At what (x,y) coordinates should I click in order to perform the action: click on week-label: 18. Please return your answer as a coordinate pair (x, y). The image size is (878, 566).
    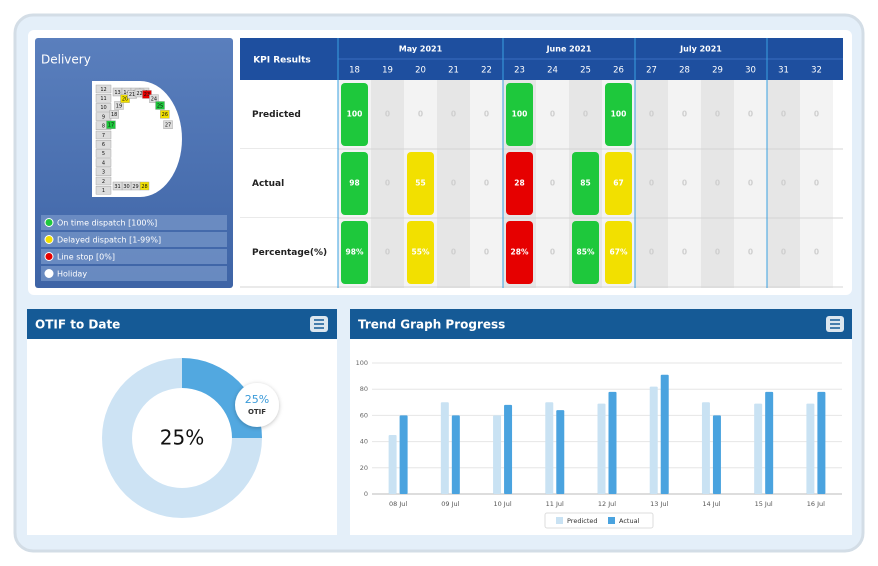
    Looking at the image, I should click on (354, 71).